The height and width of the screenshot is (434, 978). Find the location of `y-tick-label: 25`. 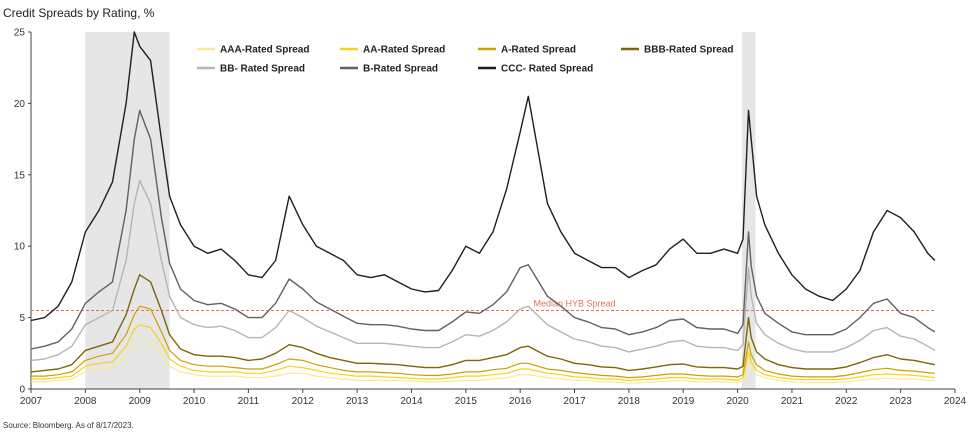

y-tick-label: 25 is located at coordinates (20, 33).